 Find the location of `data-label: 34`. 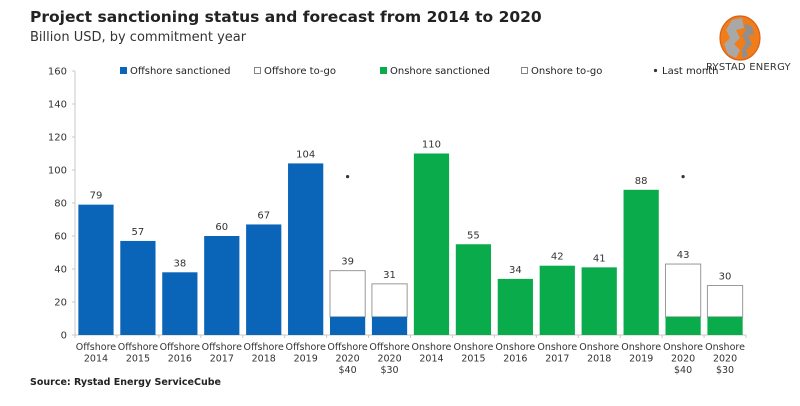

data-label: 34 is located at coordinates (515, 270).